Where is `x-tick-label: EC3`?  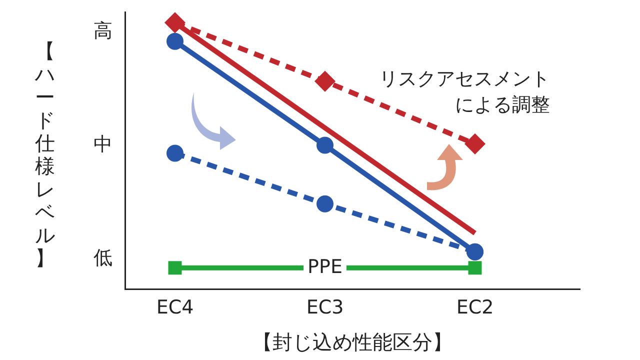 x-tick-label: EC3 is located at coordinates (325, 307).